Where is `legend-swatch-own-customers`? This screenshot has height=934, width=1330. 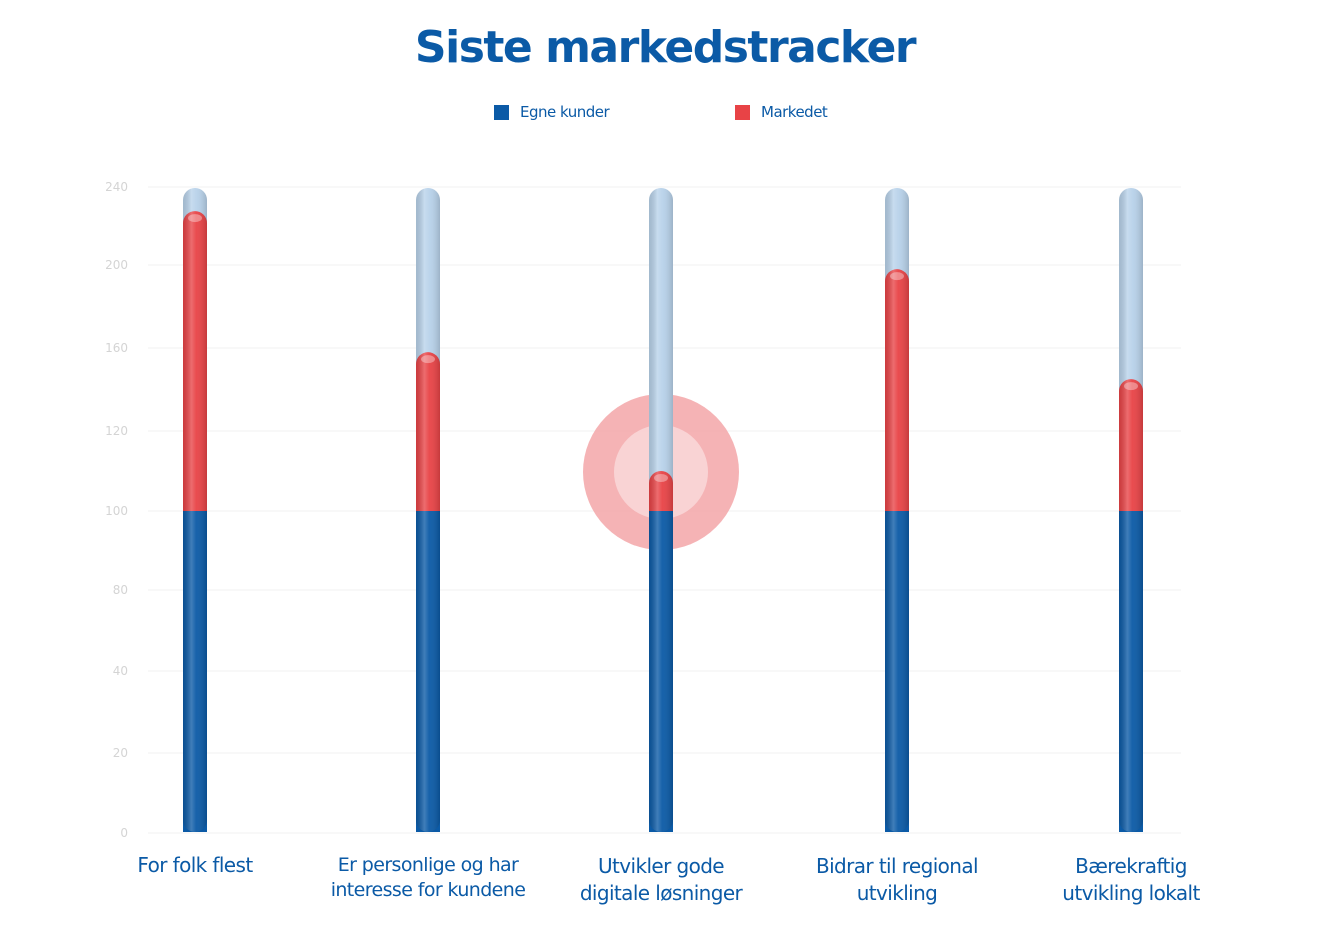
legend-swatch-own-customers is located at coordinates (501, 112).